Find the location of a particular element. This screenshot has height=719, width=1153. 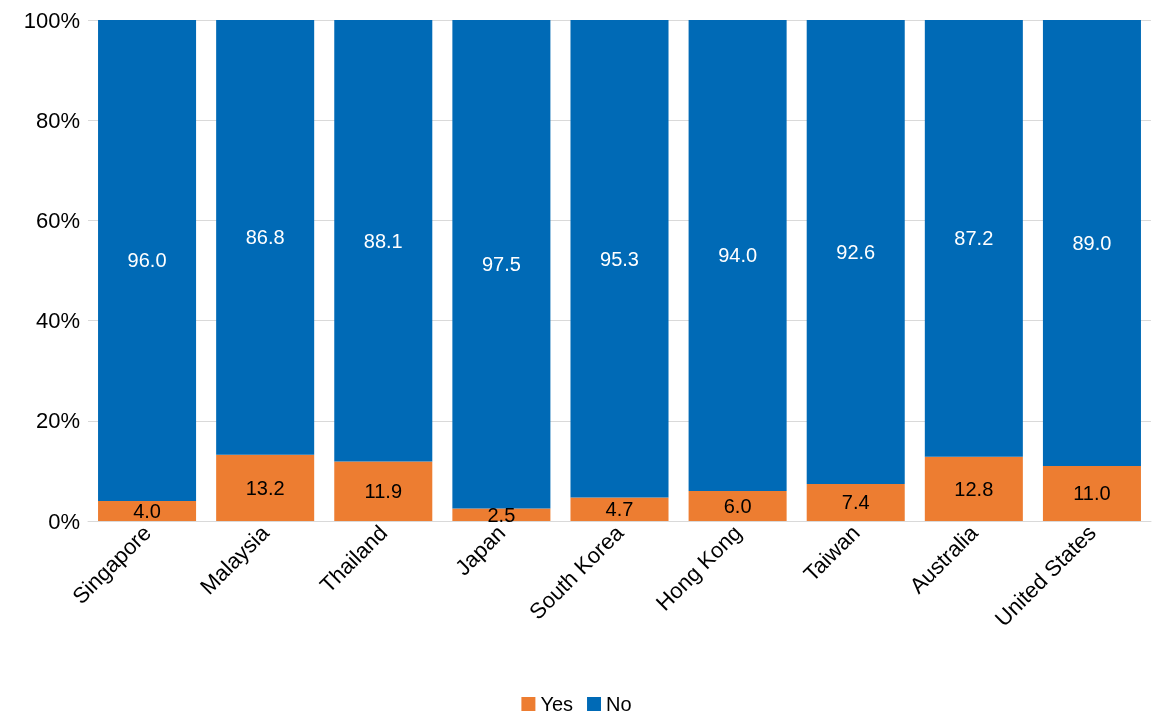

y-tick-label: 80% is located at coordinates (57, 120).